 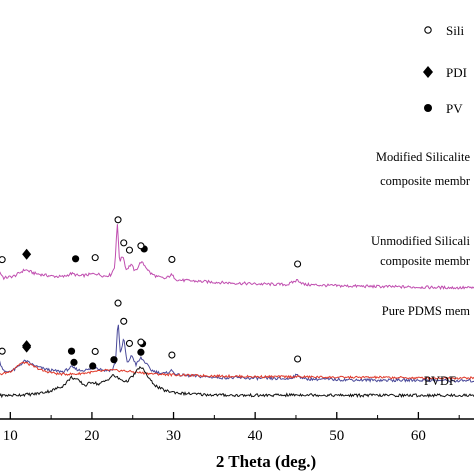 What do you see at coordinates (428, 108) in the screenshot?
I see `legend-marker-circle-filled` at bounding box center [428, 108].